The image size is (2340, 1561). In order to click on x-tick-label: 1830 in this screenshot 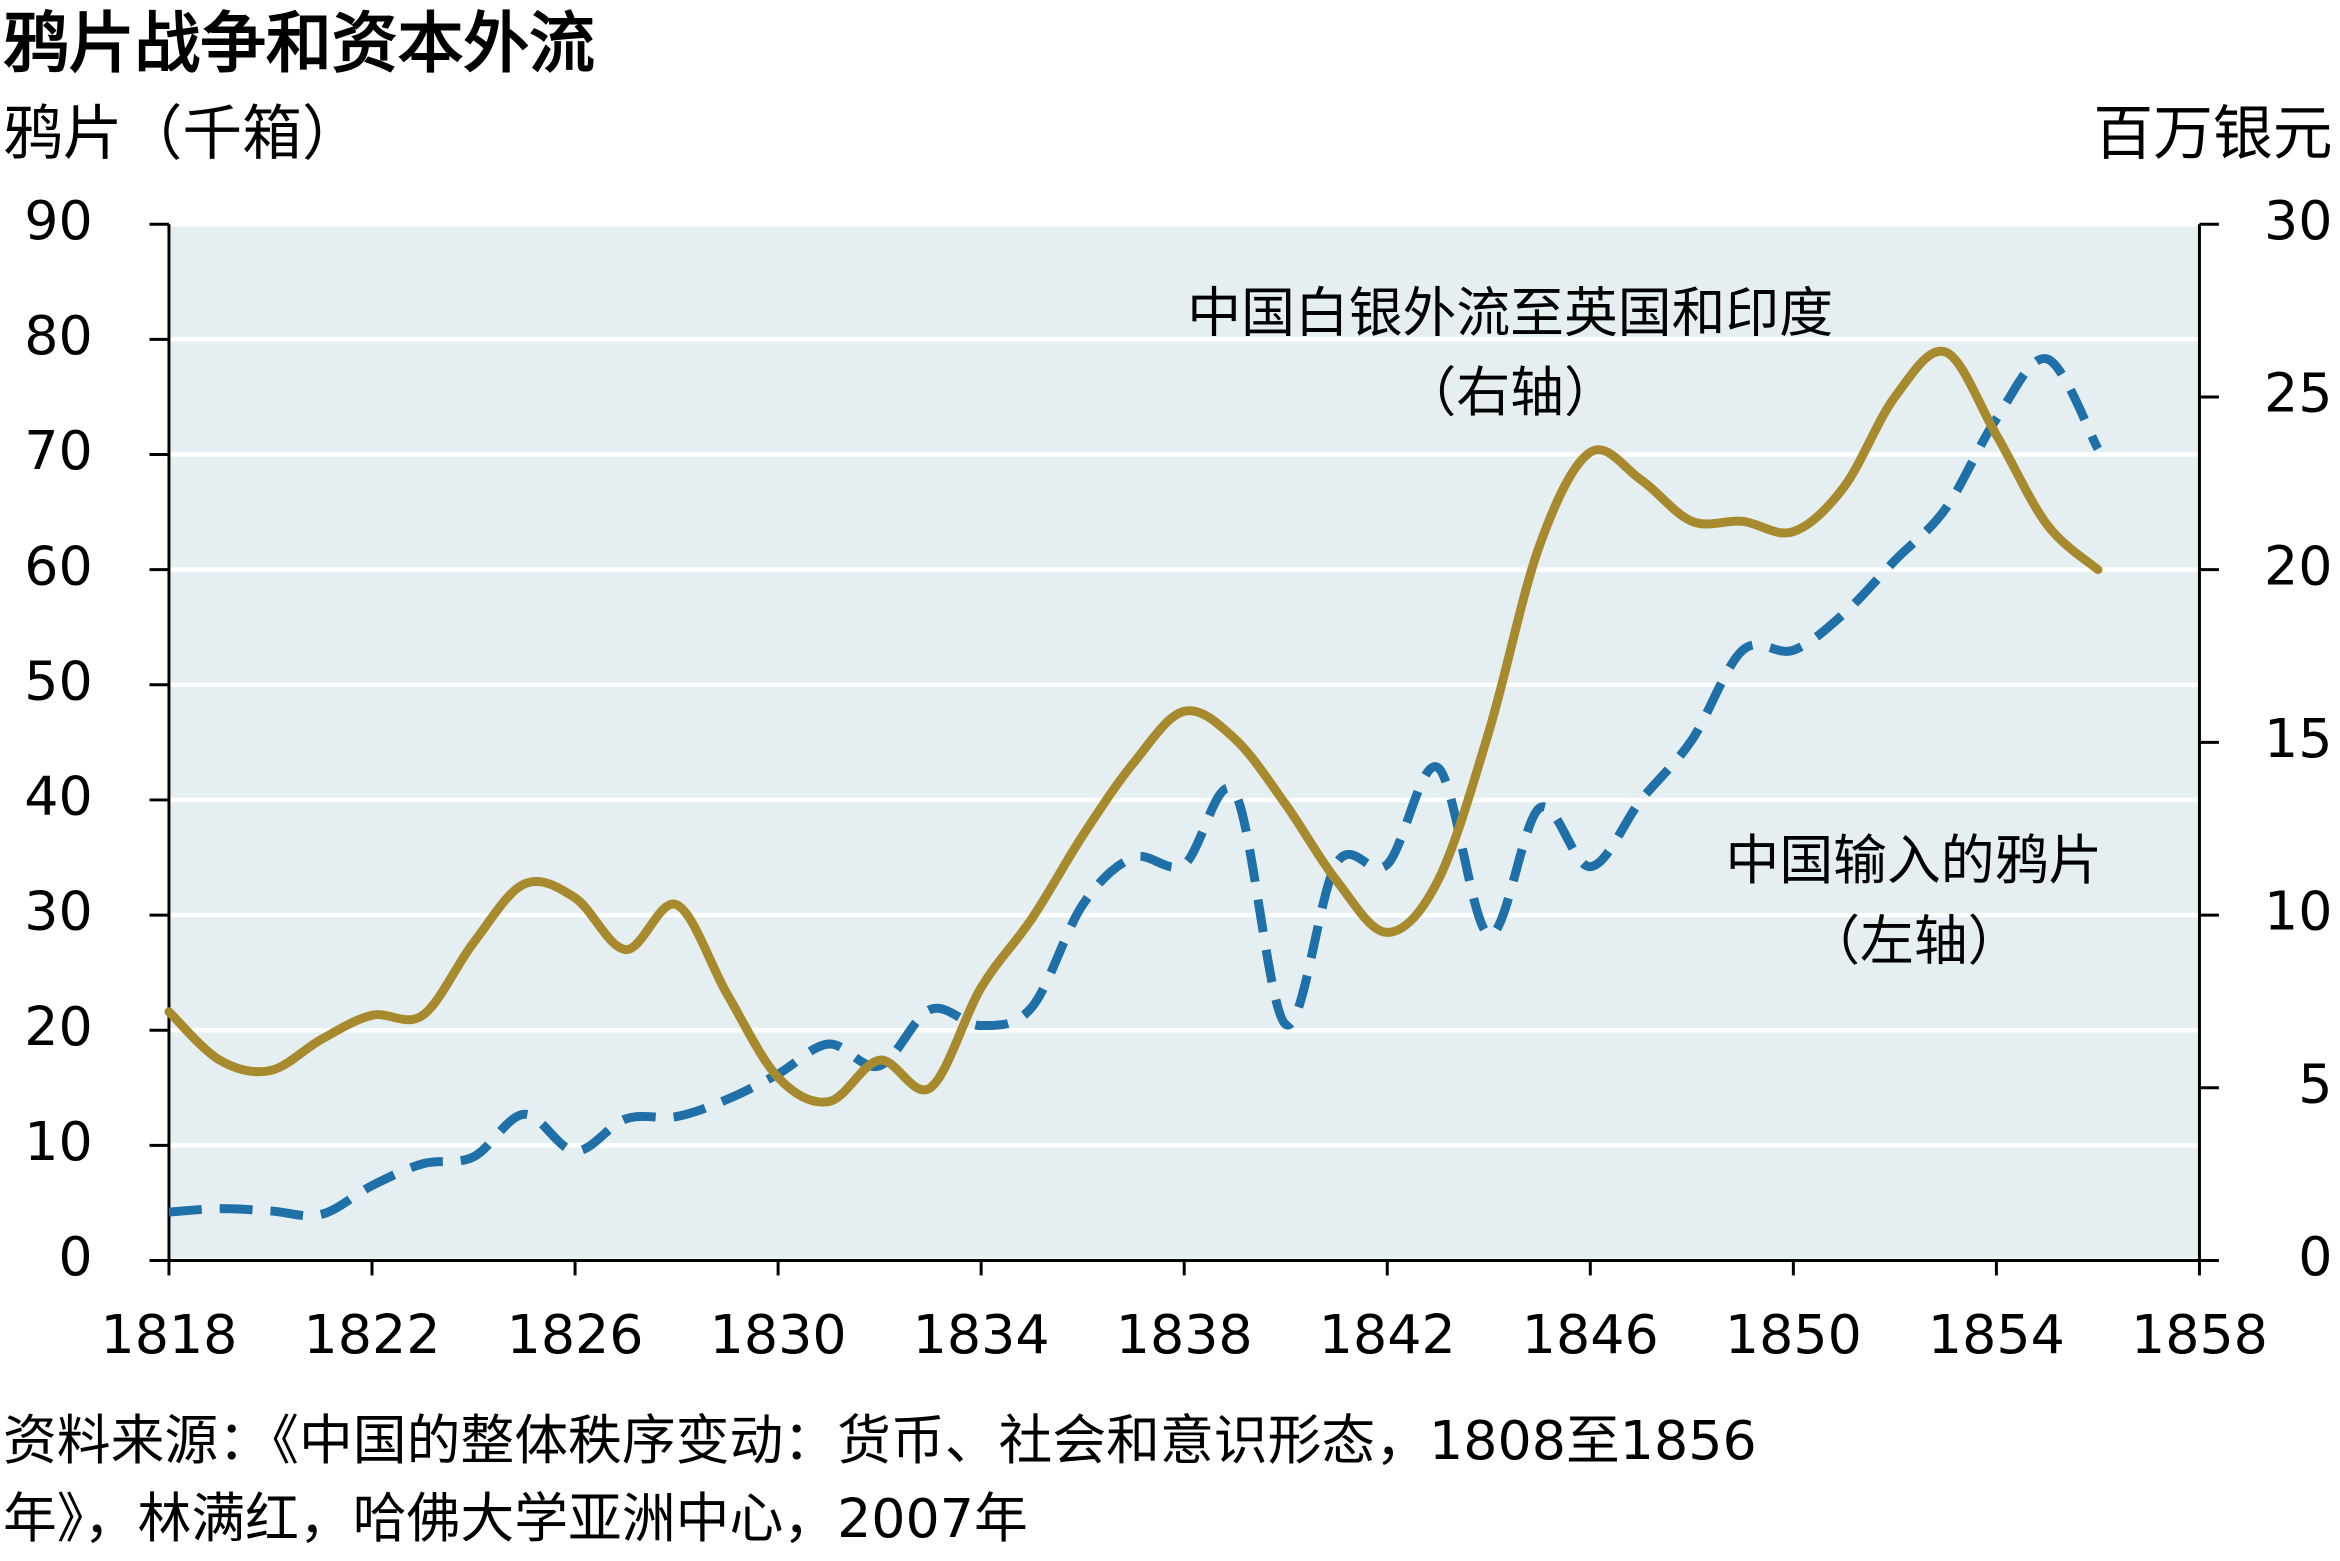, I will do `click(778, 1334)`.